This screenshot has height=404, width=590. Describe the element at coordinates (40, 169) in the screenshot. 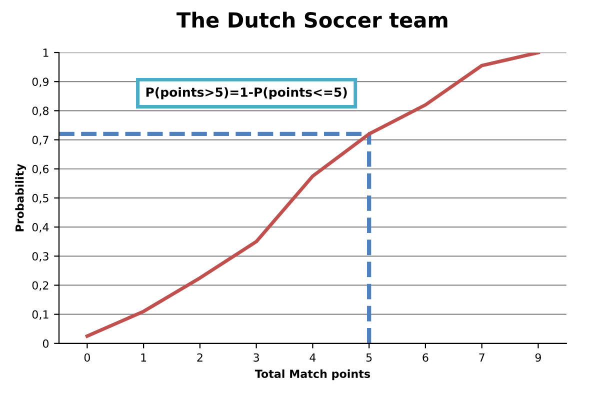

I see `y-tick-label: 0,6` at that location.